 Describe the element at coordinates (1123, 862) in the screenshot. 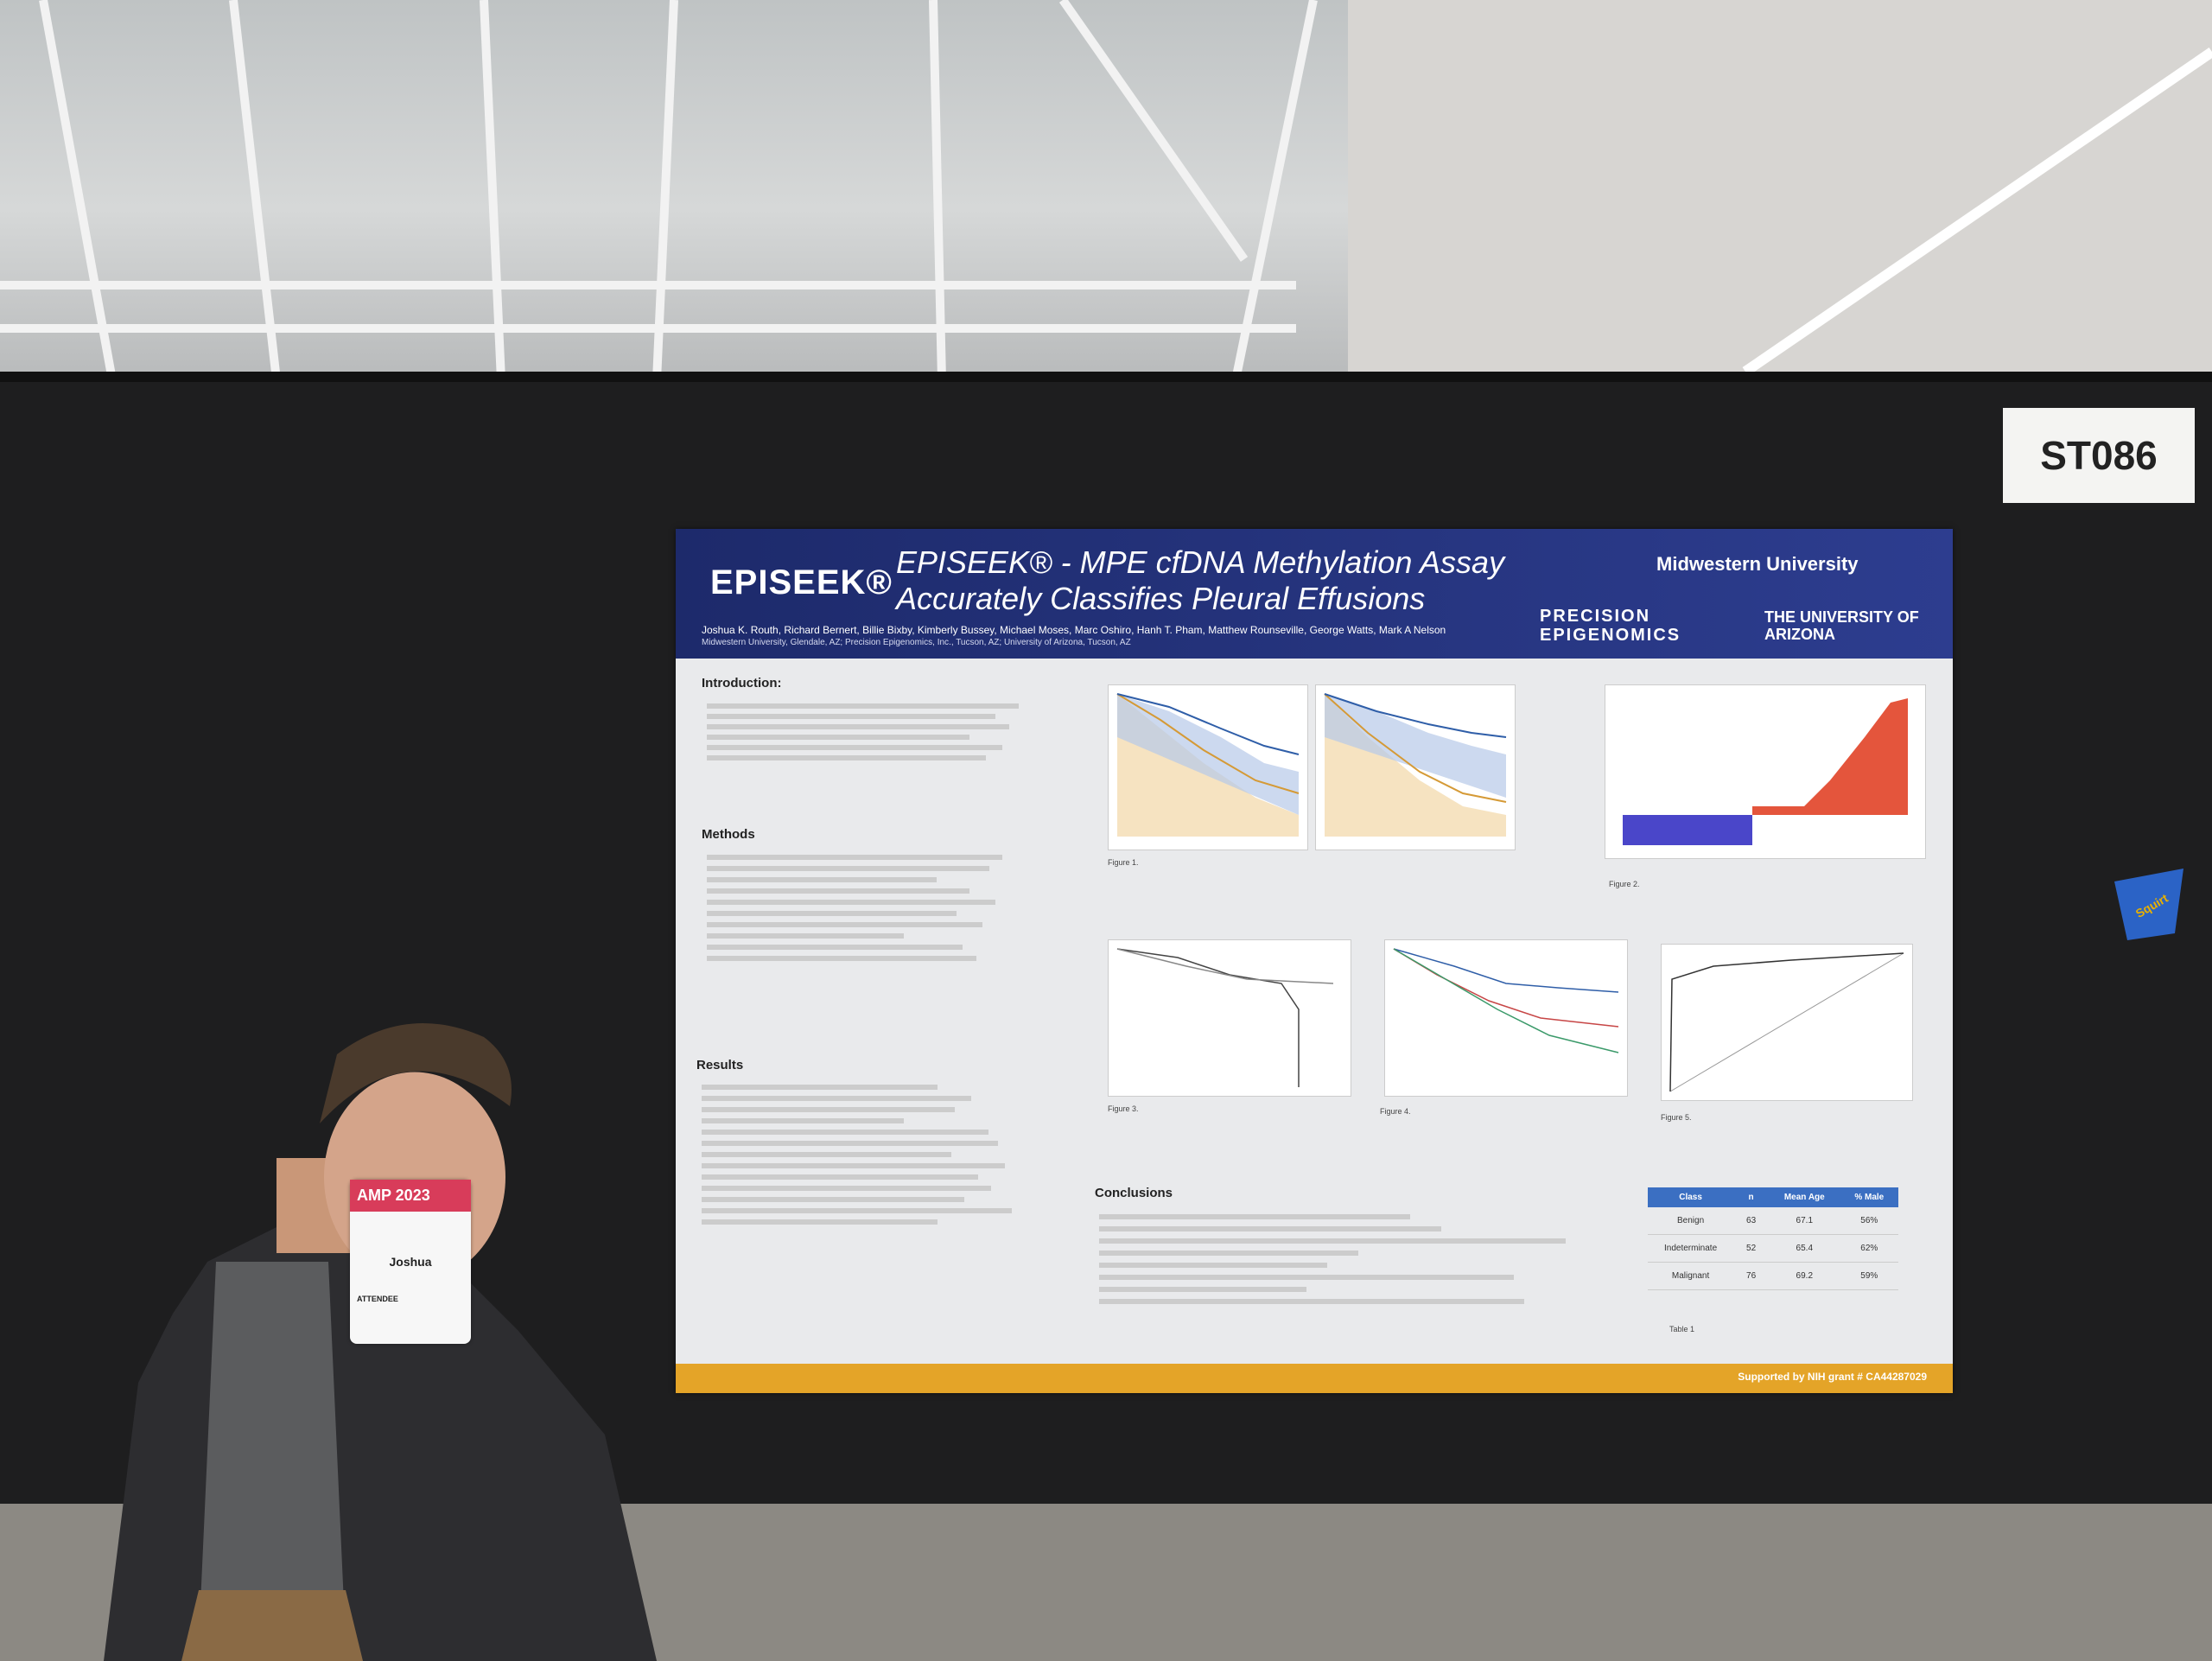

I see `figure1-caption: Figure 1.` at that location.